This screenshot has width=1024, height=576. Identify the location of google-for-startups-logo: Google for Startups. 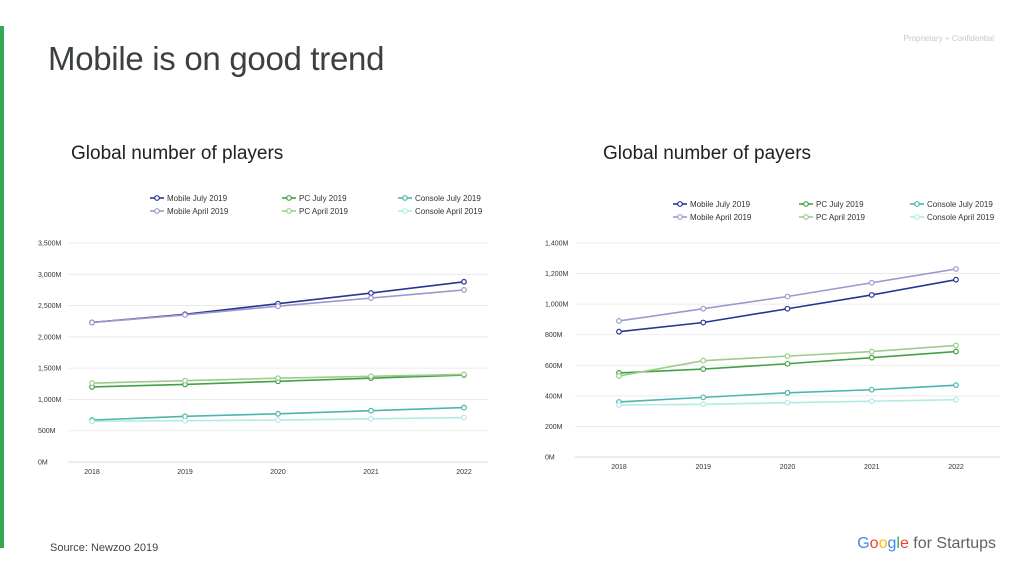
(926, 543).